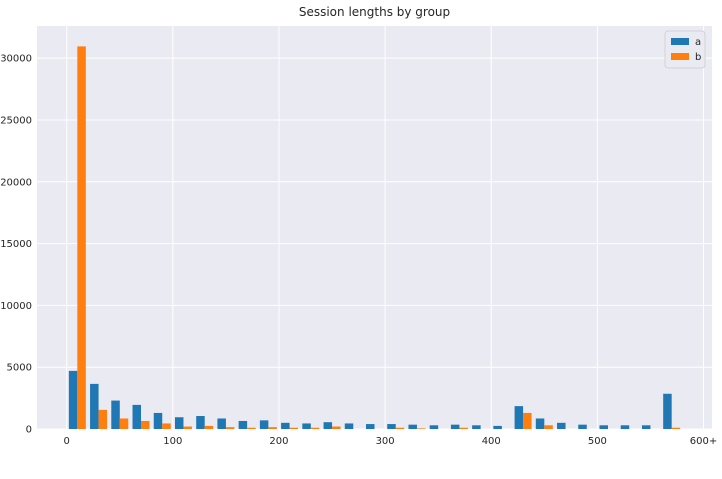  Describe the element at coordinates (172, 441) in the screenshot. I see `x-tick-label: 100` at that location.